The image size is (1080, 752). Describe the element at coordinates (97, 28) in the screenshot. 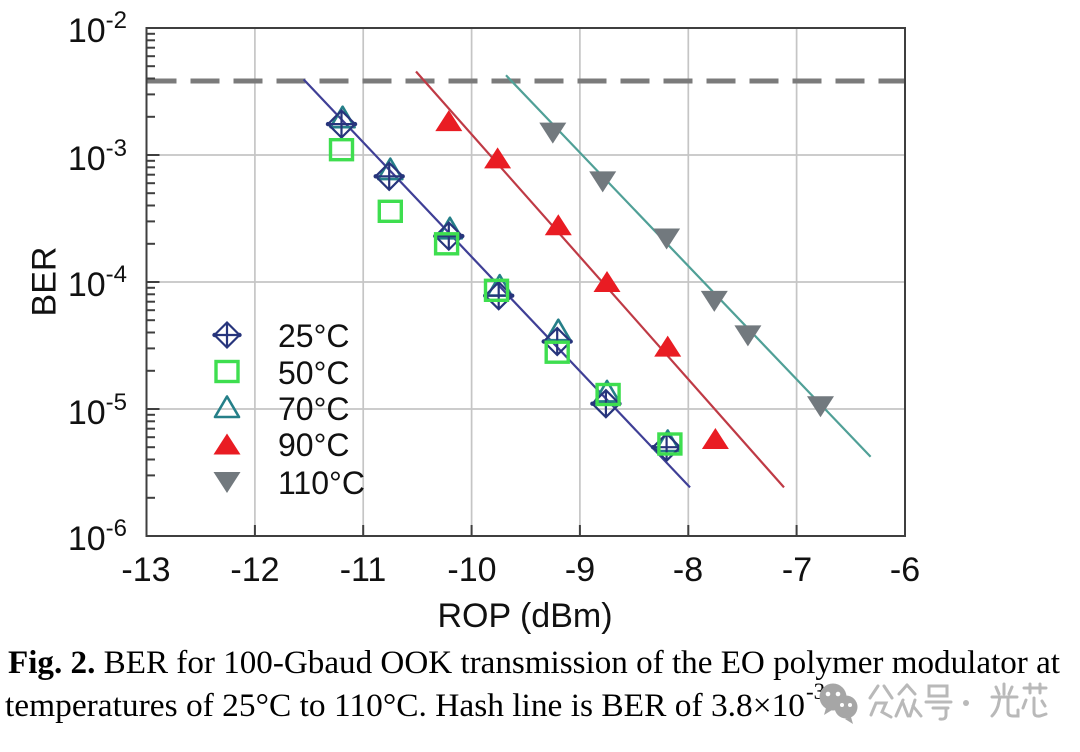

I see `svg-text: 10⁻²` at that location.